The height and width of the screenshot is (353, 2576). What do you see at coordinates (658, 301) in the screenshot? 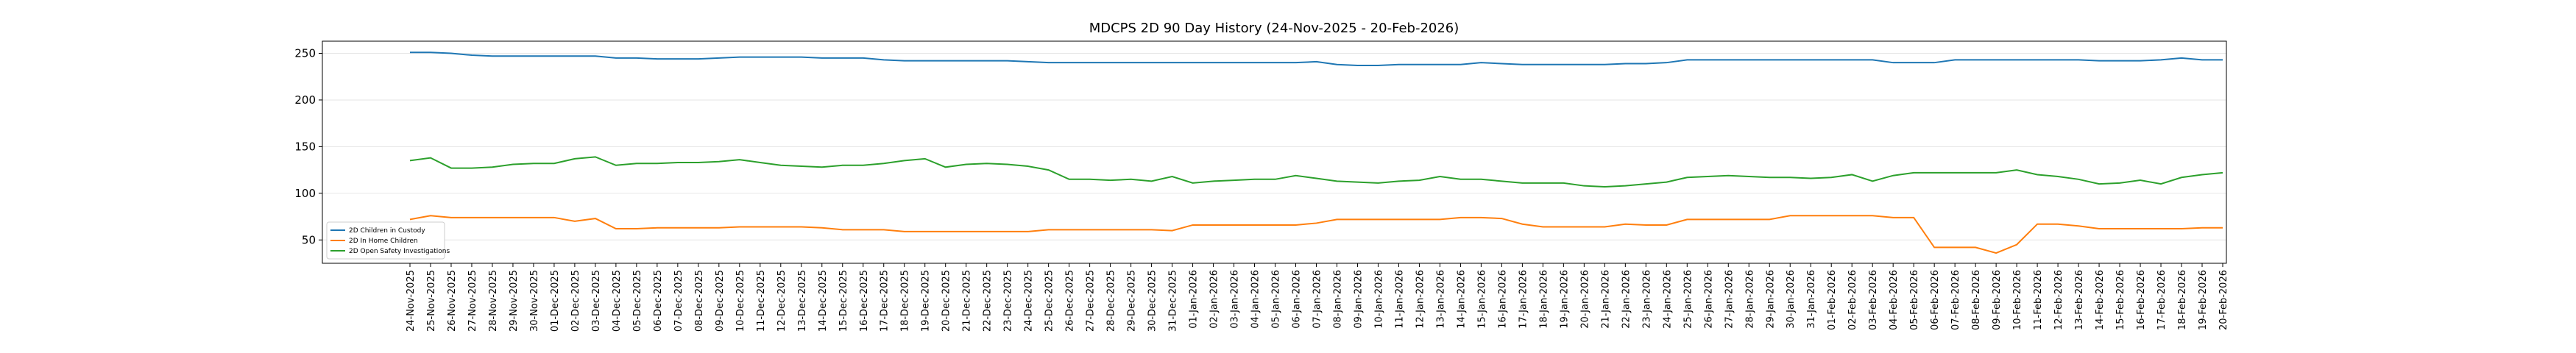
I see `x-tick-label: 06-Dec-2025` at bounding box center [658, 301].